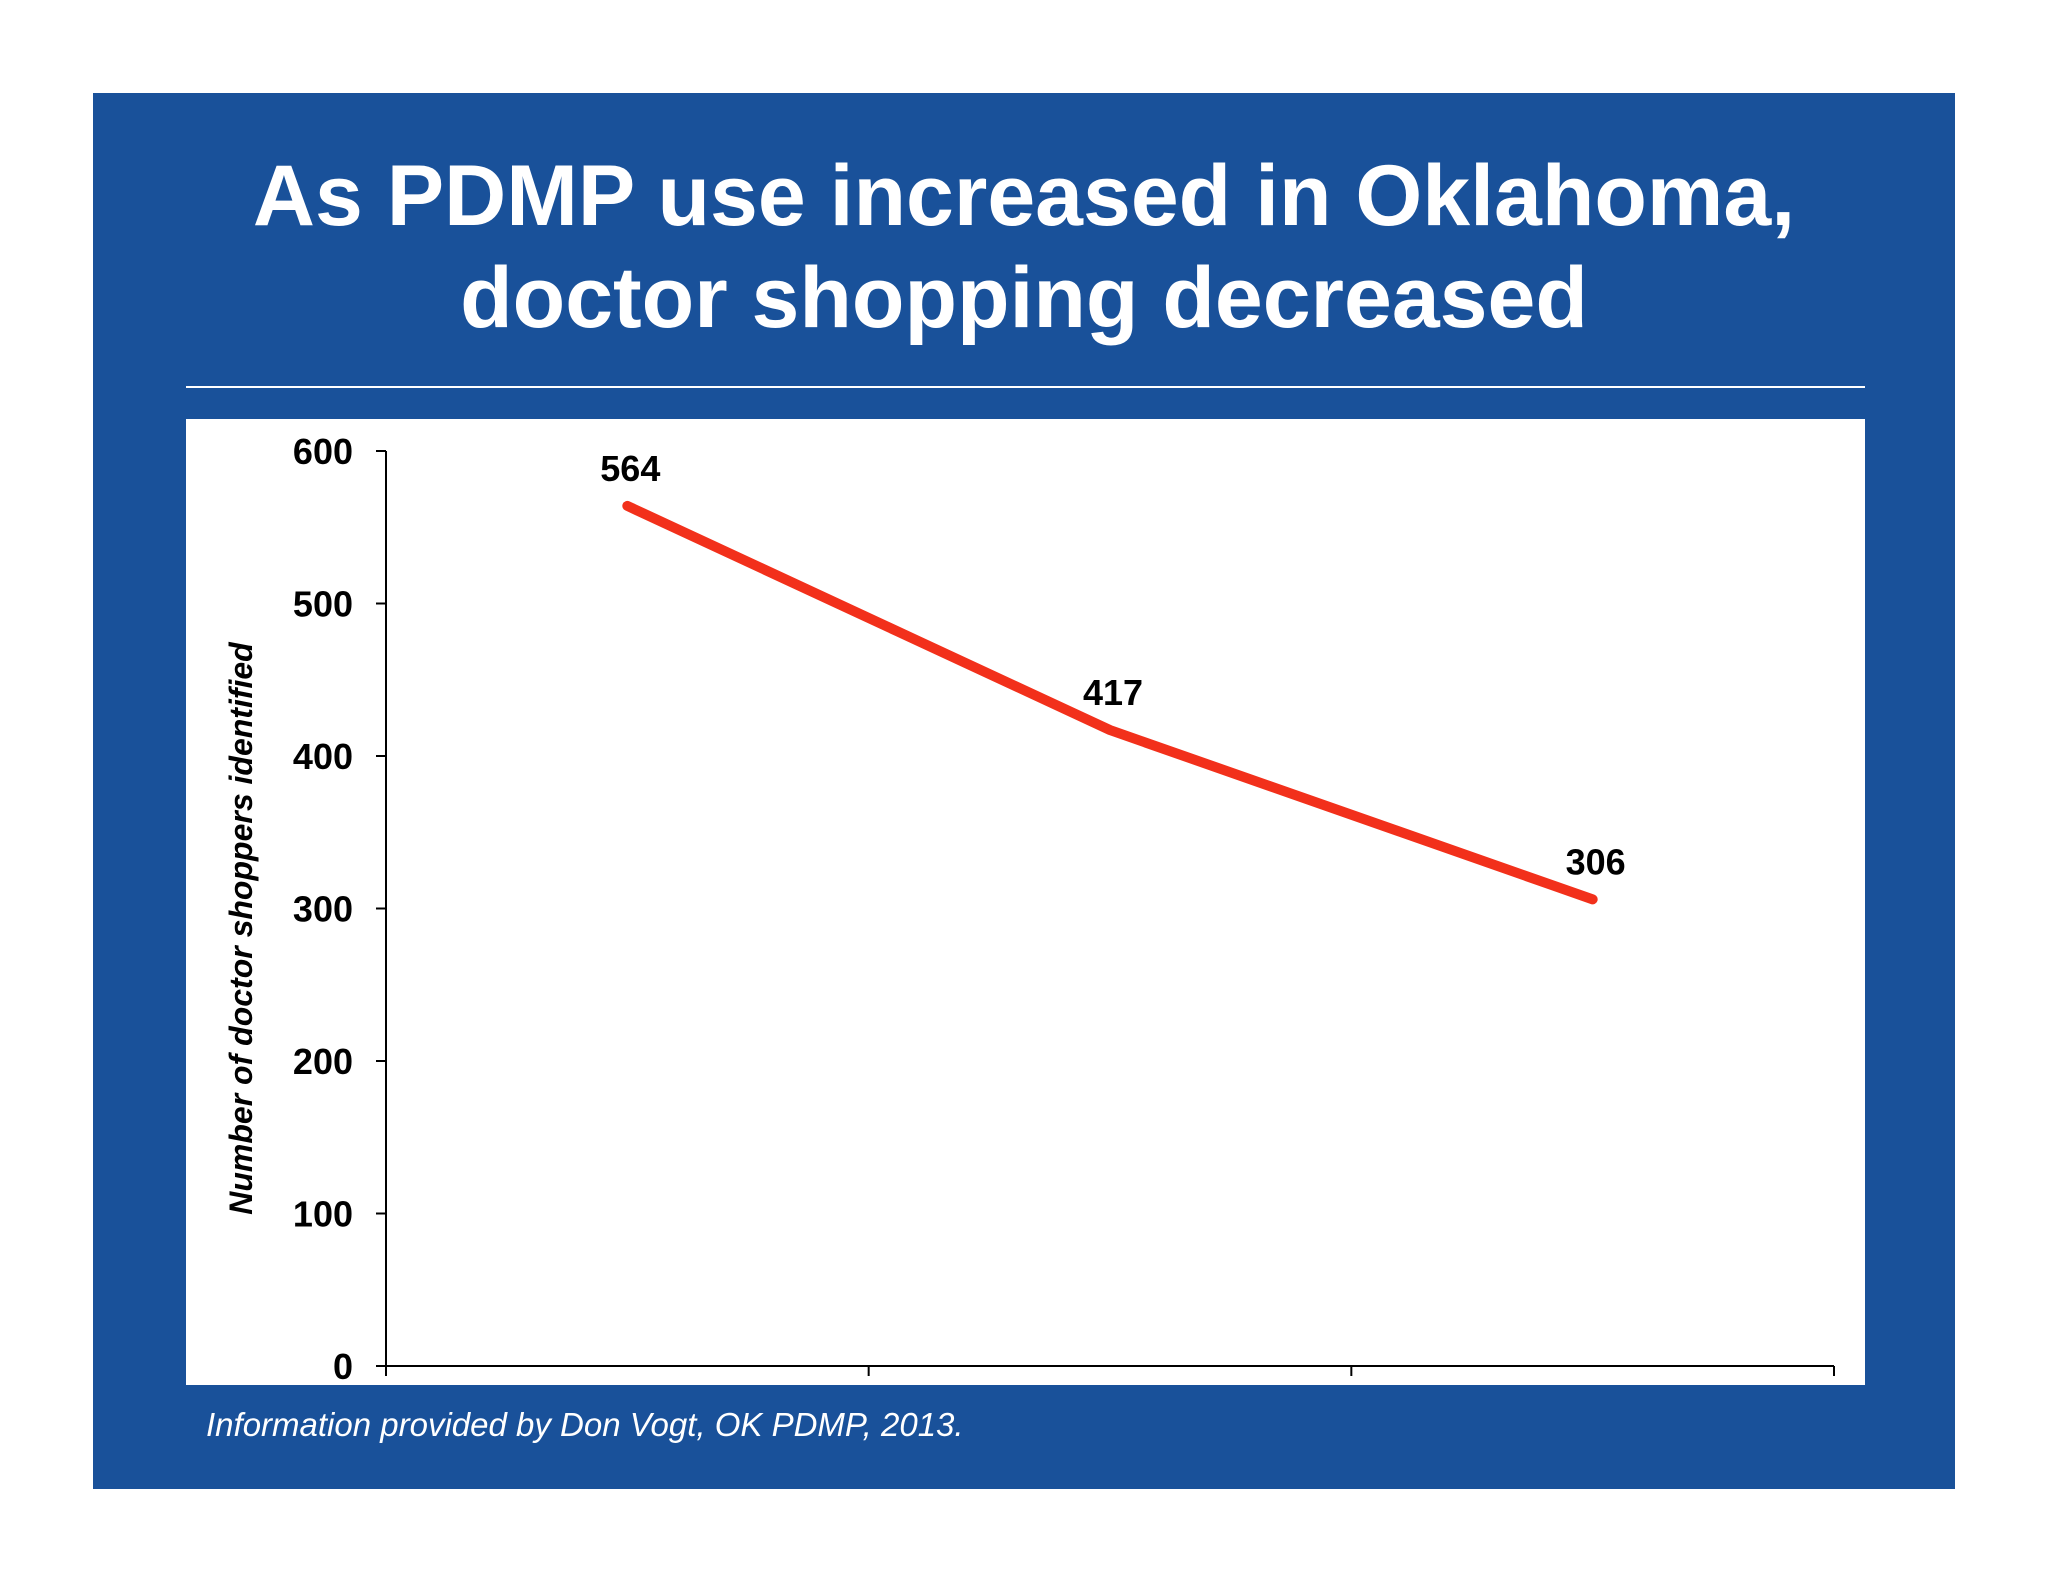  I want to click on y-axis-title: Number of doctor shoppers identified, so click(241, 928).